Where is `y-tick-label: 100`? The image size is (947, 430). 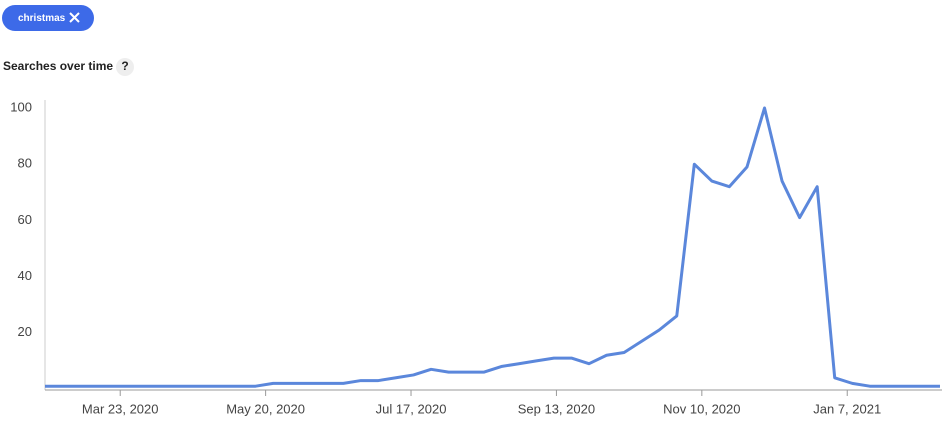
y-tick-label: 100 is located at coordinates (21, 106).